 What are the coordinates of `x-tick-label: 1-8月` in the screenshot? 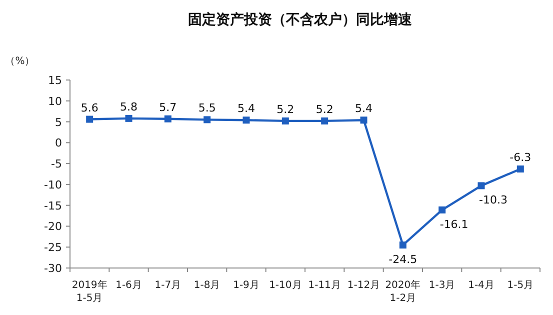 It's located at (207, 285).